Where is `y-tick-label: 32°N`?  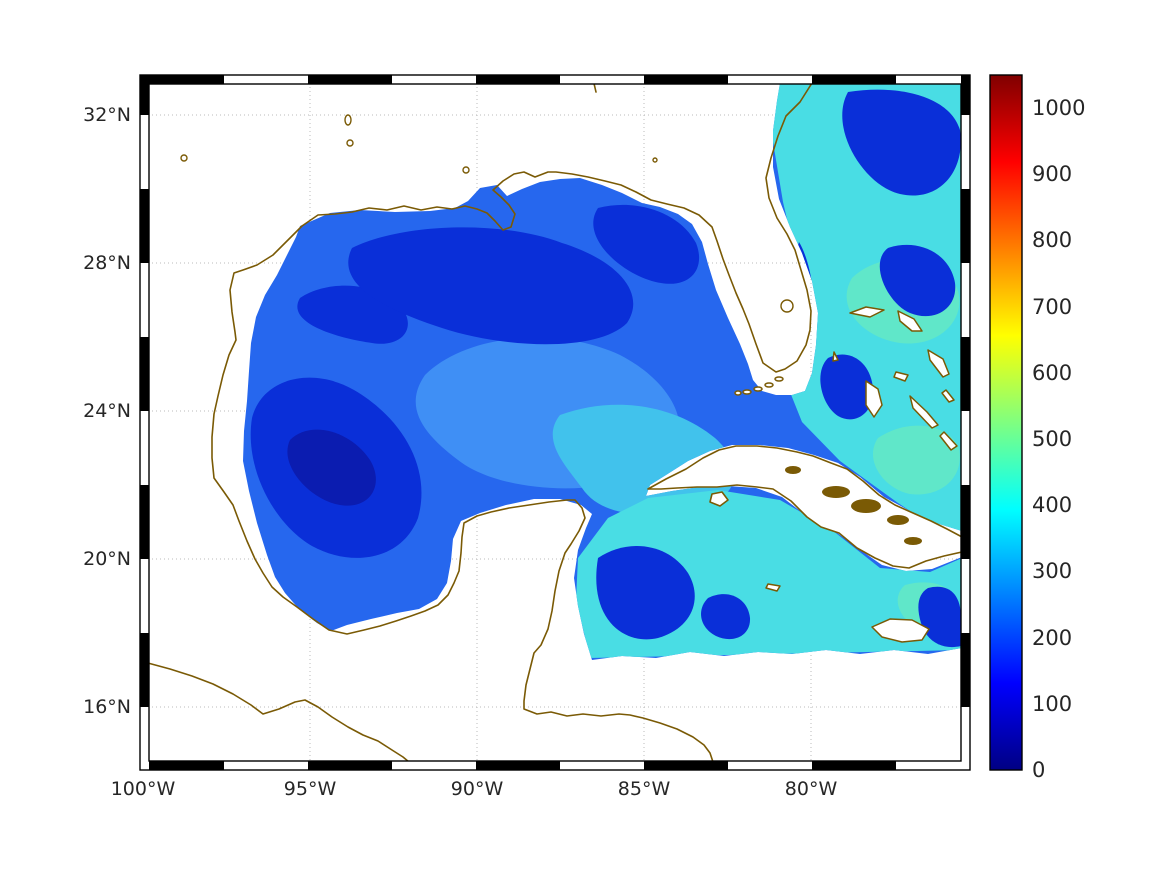 y-tick-label: 32°N is located at coordinates (107, 115).